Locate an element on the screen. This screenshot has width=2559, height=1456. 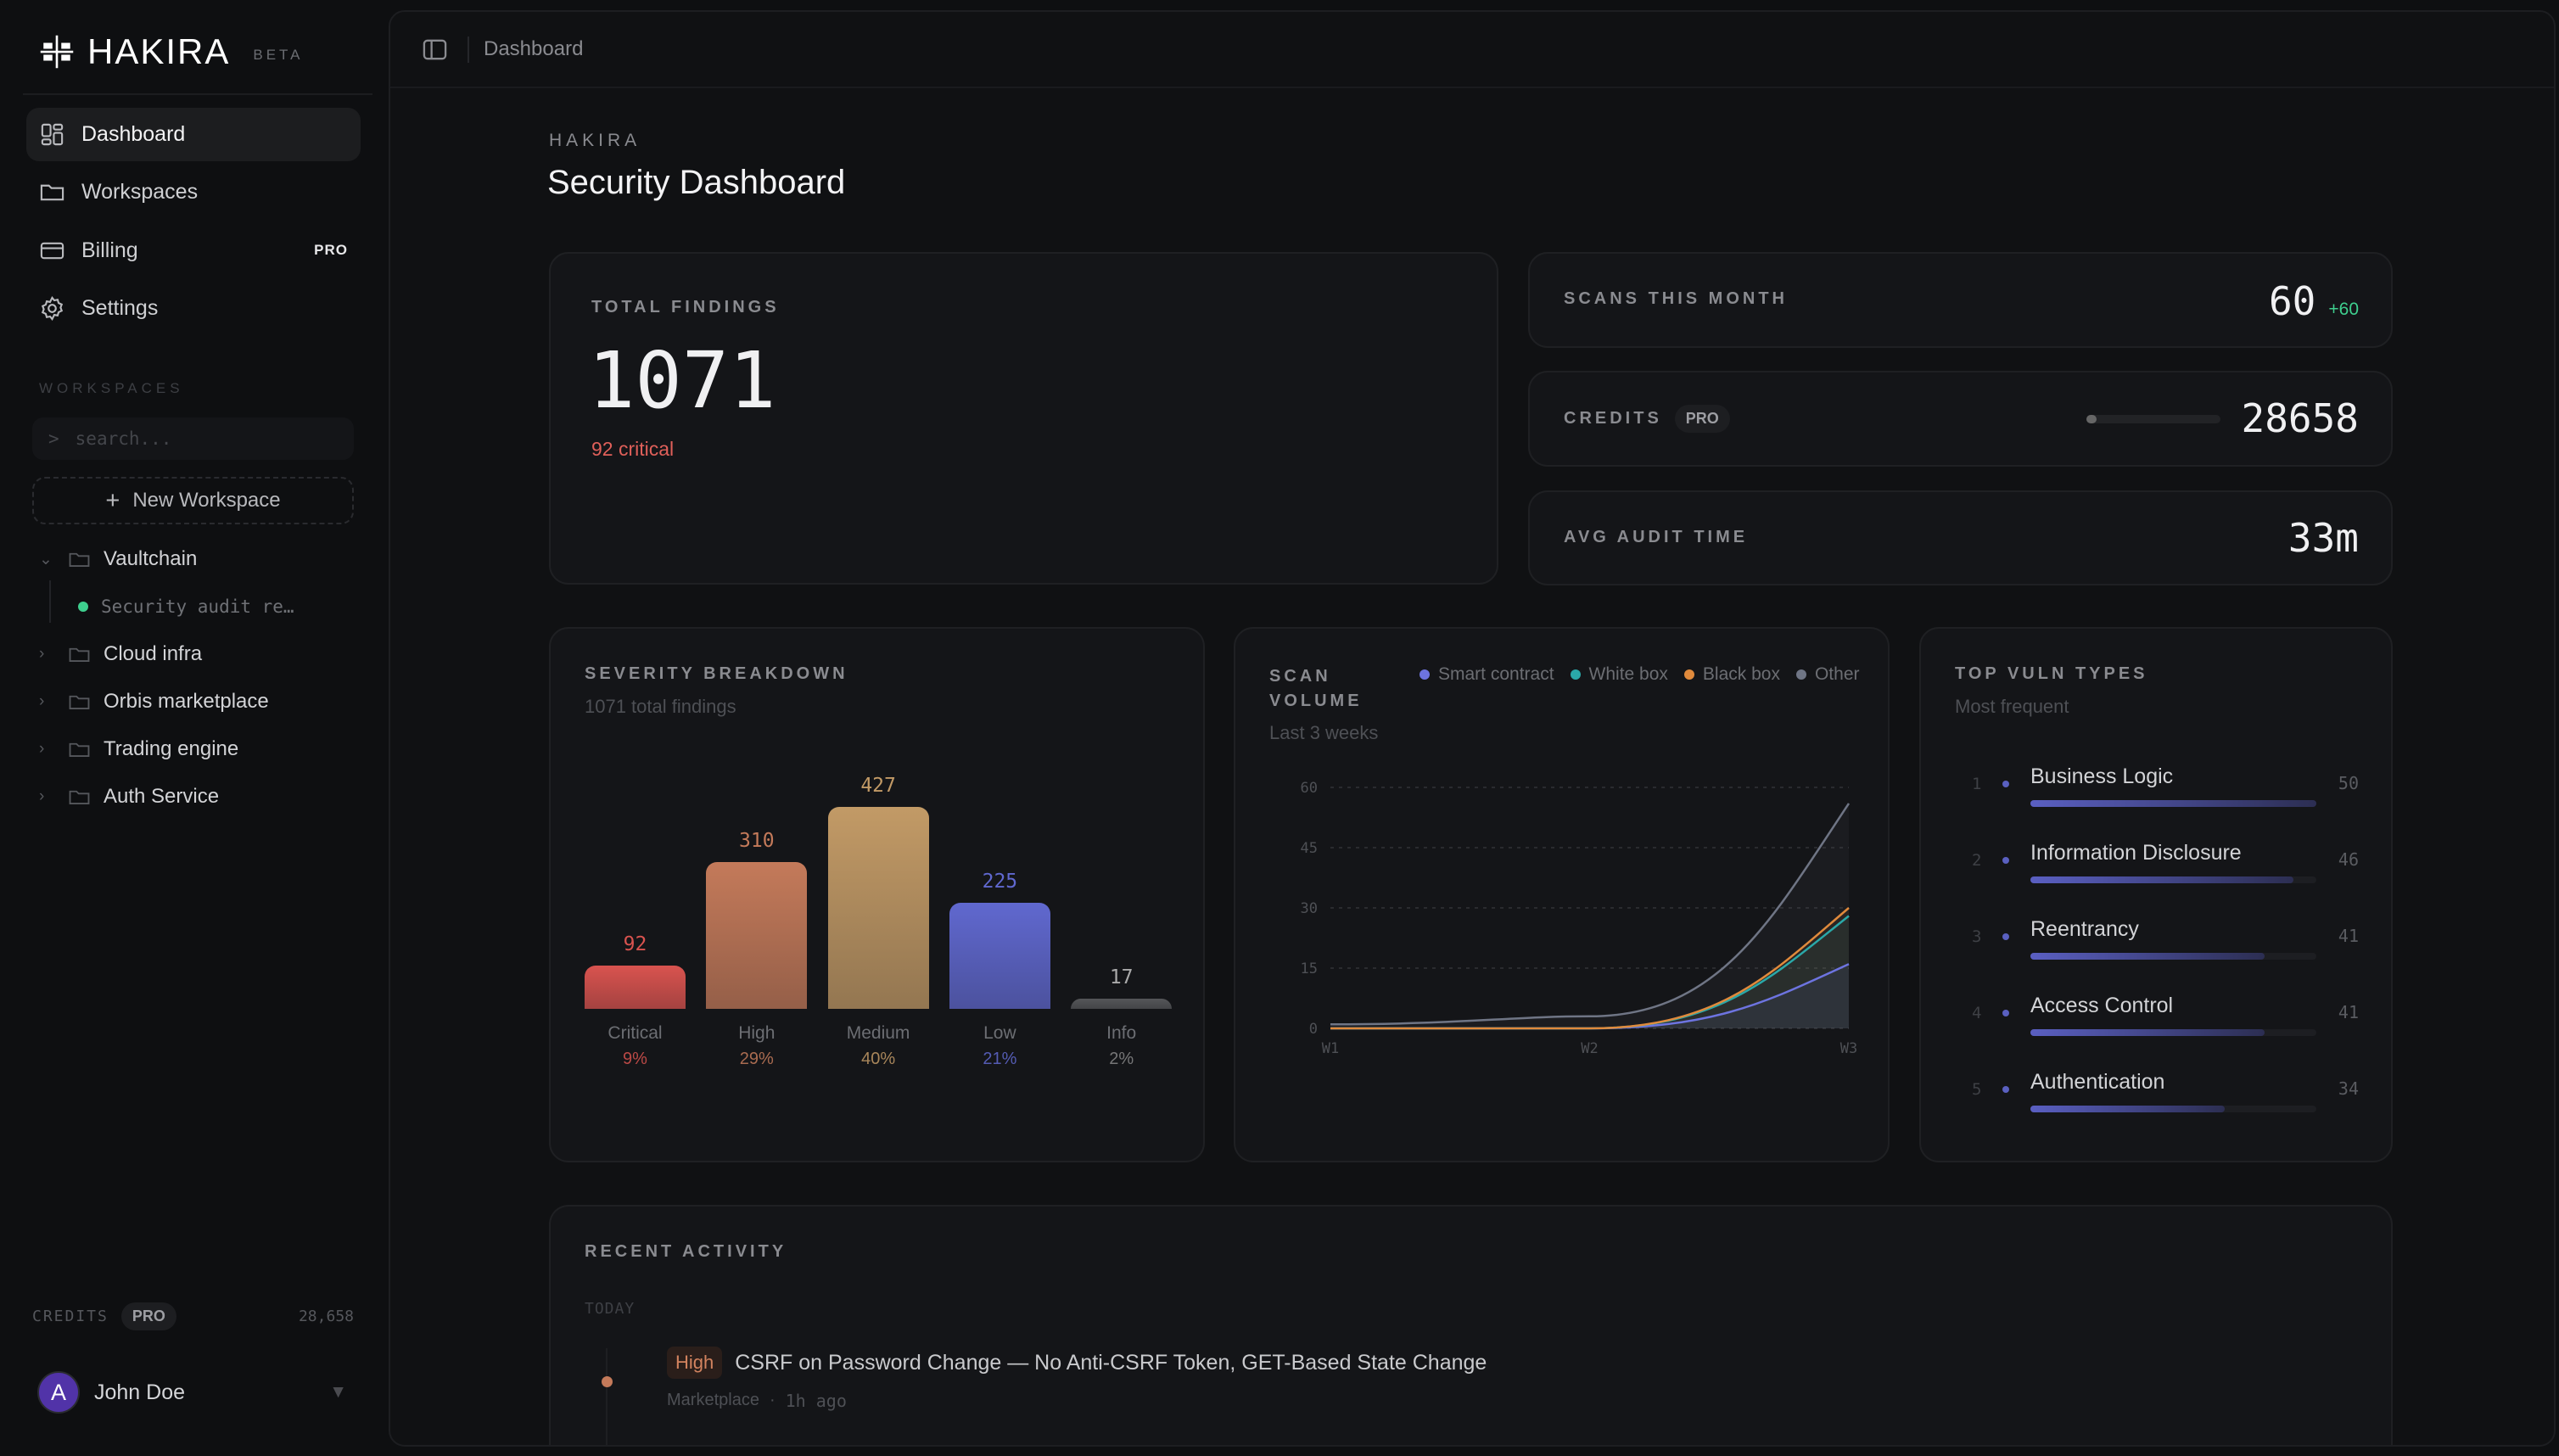
timeline-dot is located at coordinates (607, 1382).